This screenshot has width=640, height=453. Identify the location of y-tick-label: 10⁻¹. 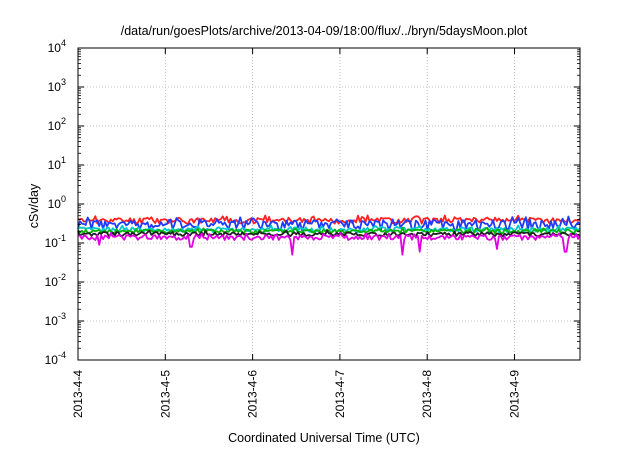
(55, 241).